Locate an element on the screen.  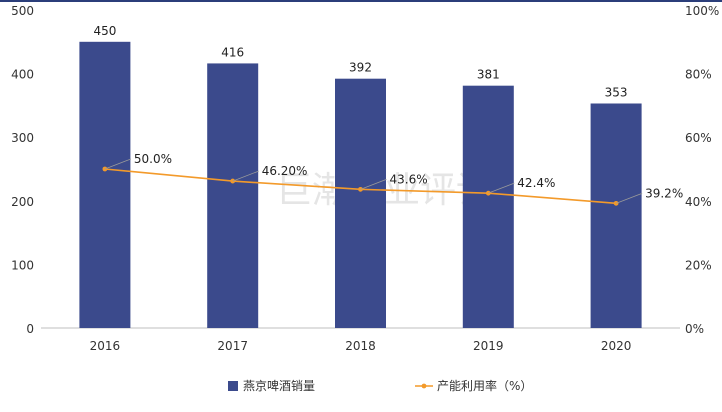
top-rule is located at coordinates (361, 1).